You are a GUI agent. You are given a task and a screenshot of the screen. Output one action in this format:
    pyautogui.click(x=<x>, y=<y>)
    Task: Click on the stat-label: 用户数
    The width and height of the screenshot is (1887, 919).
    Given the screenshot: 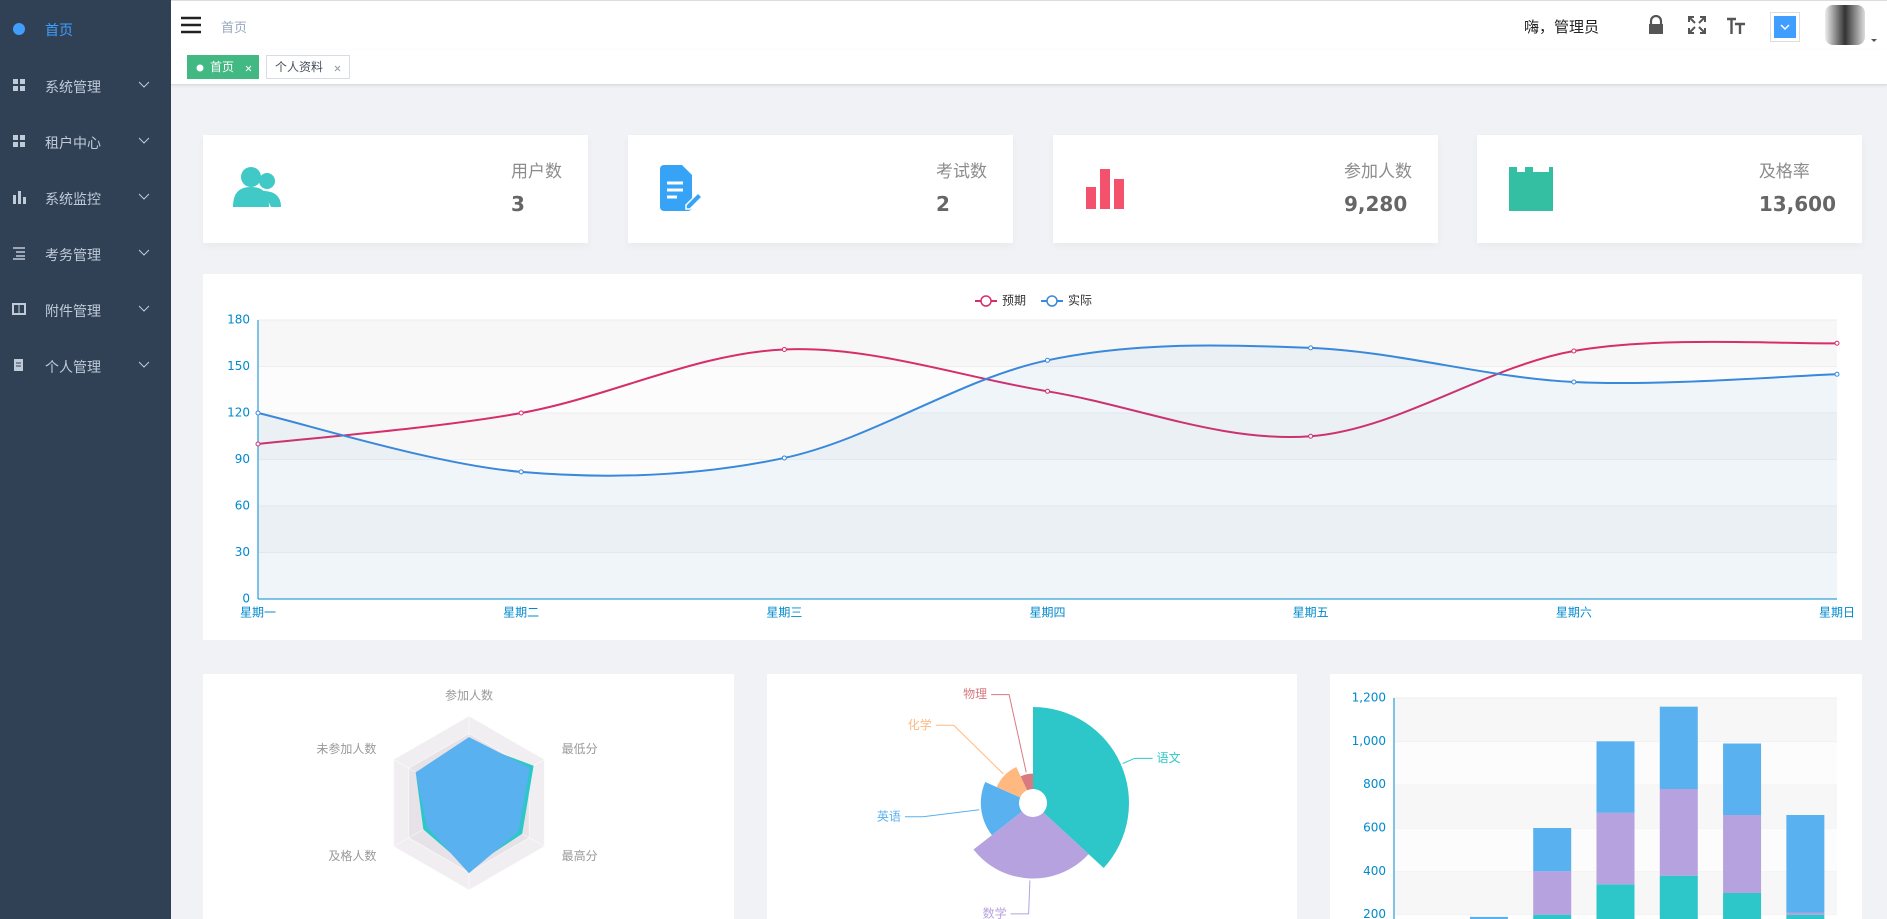 What is the action you would take?
    pyautogui.click(x=536, y=172)
    